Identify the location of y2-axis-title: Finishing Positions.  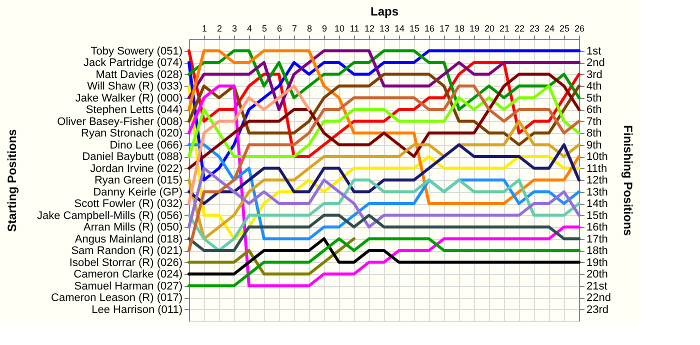
(627, 180).